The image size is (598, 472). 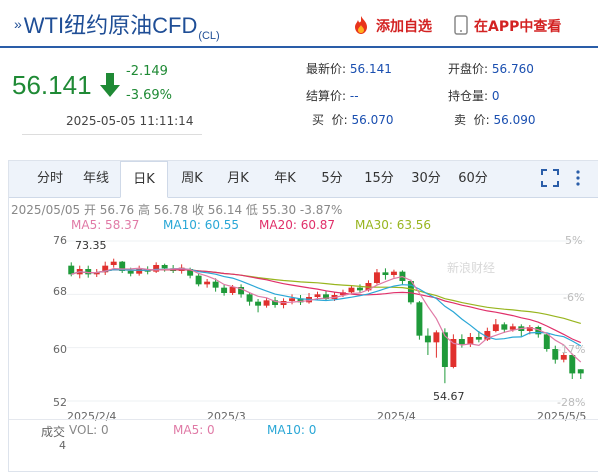 I want to click on volume-axis-label: 4, so click(x=62, y=445).